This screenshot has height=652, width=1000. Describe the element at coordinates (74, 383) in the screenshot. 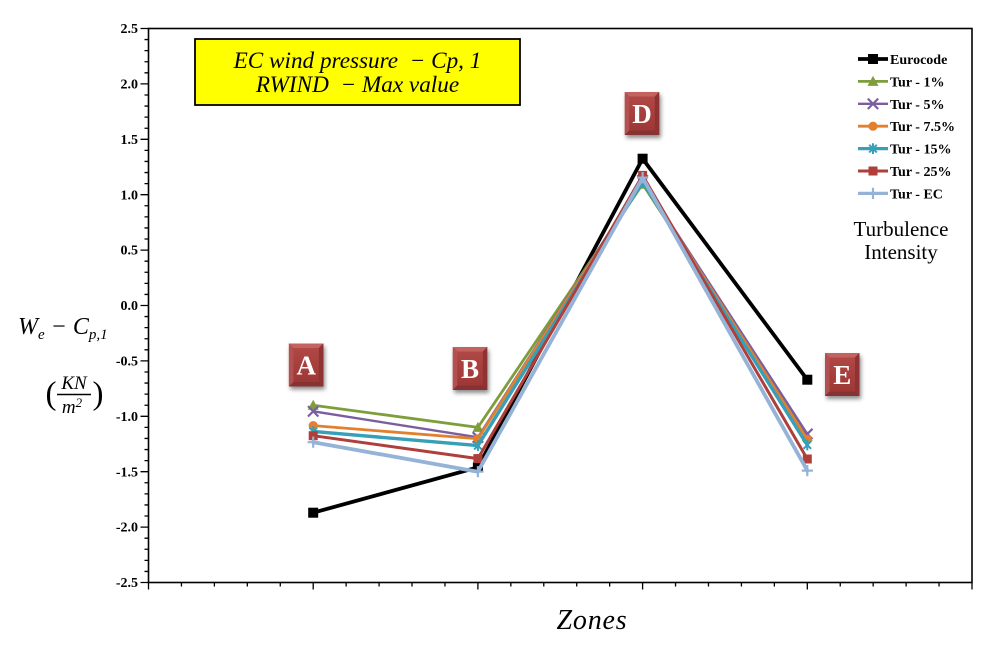

I see `svg-text: KN` at that location.